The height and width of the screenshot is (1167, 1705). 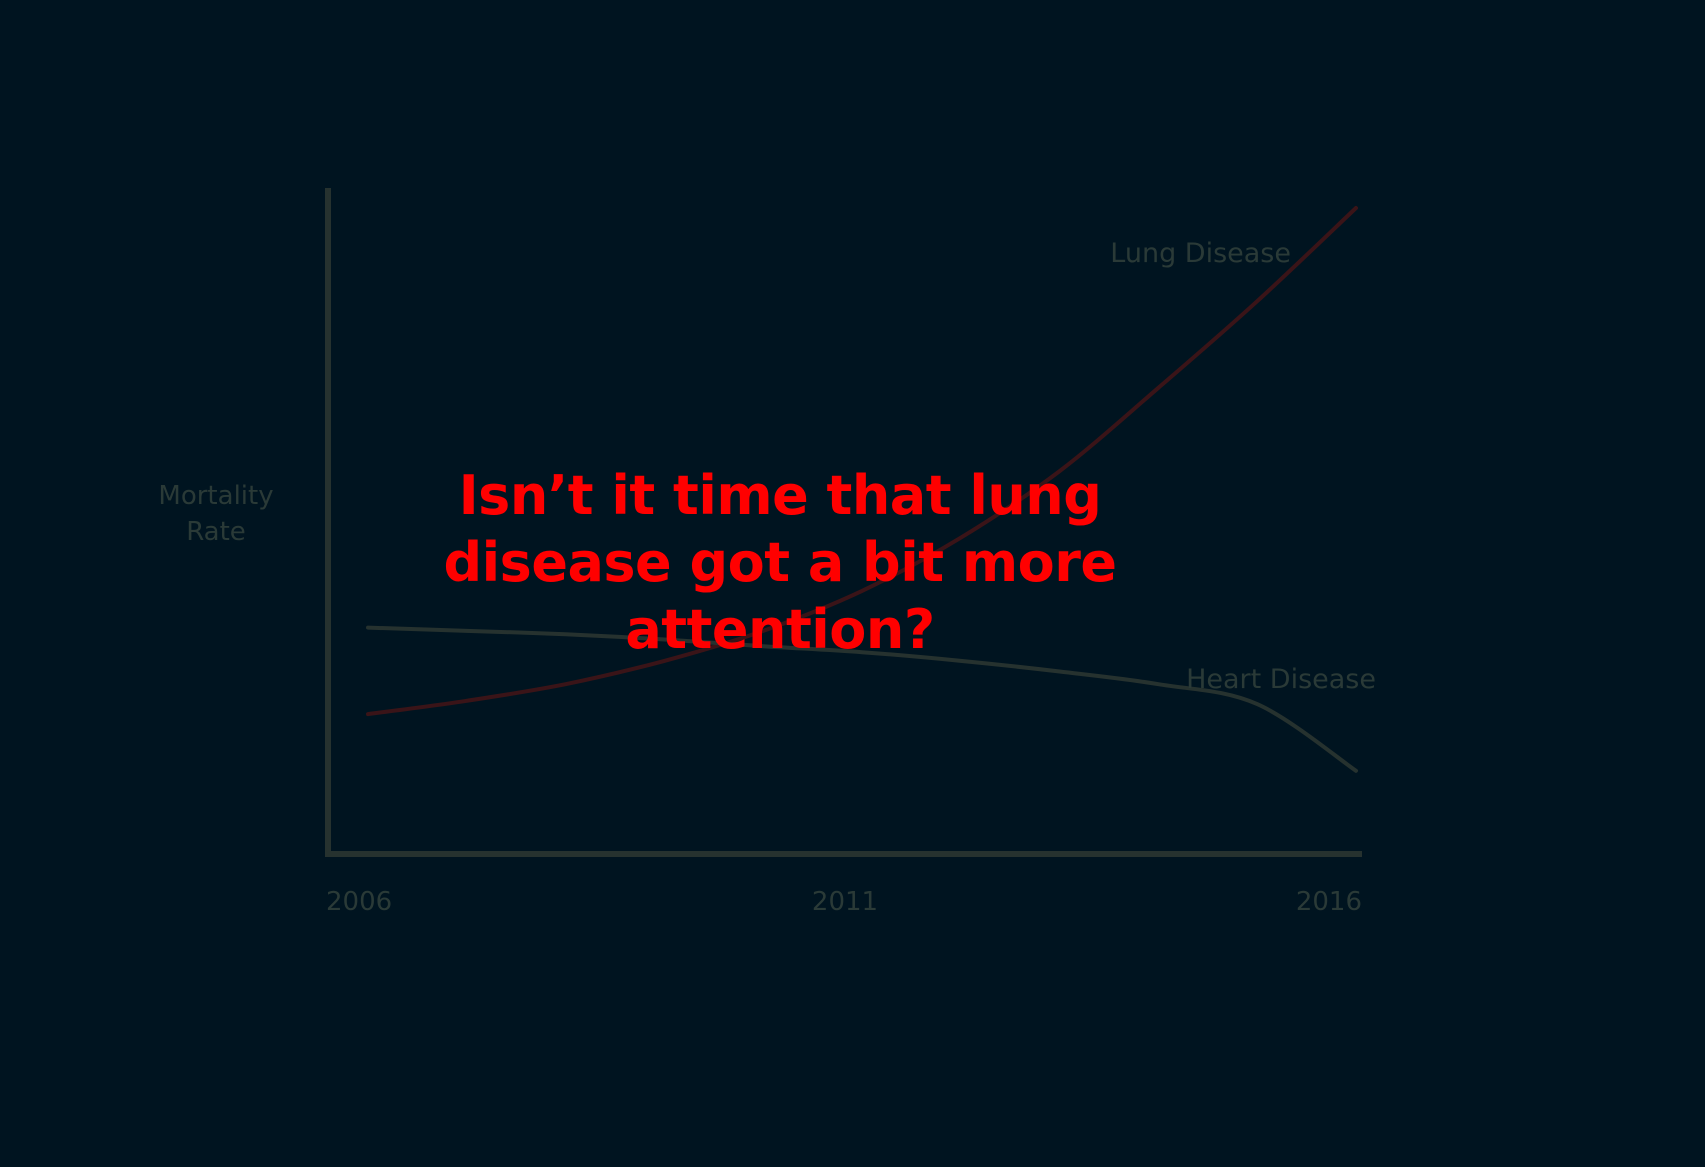 I want to click on y-axis-label-line-1: Mortality, so click(x=215, y=496).